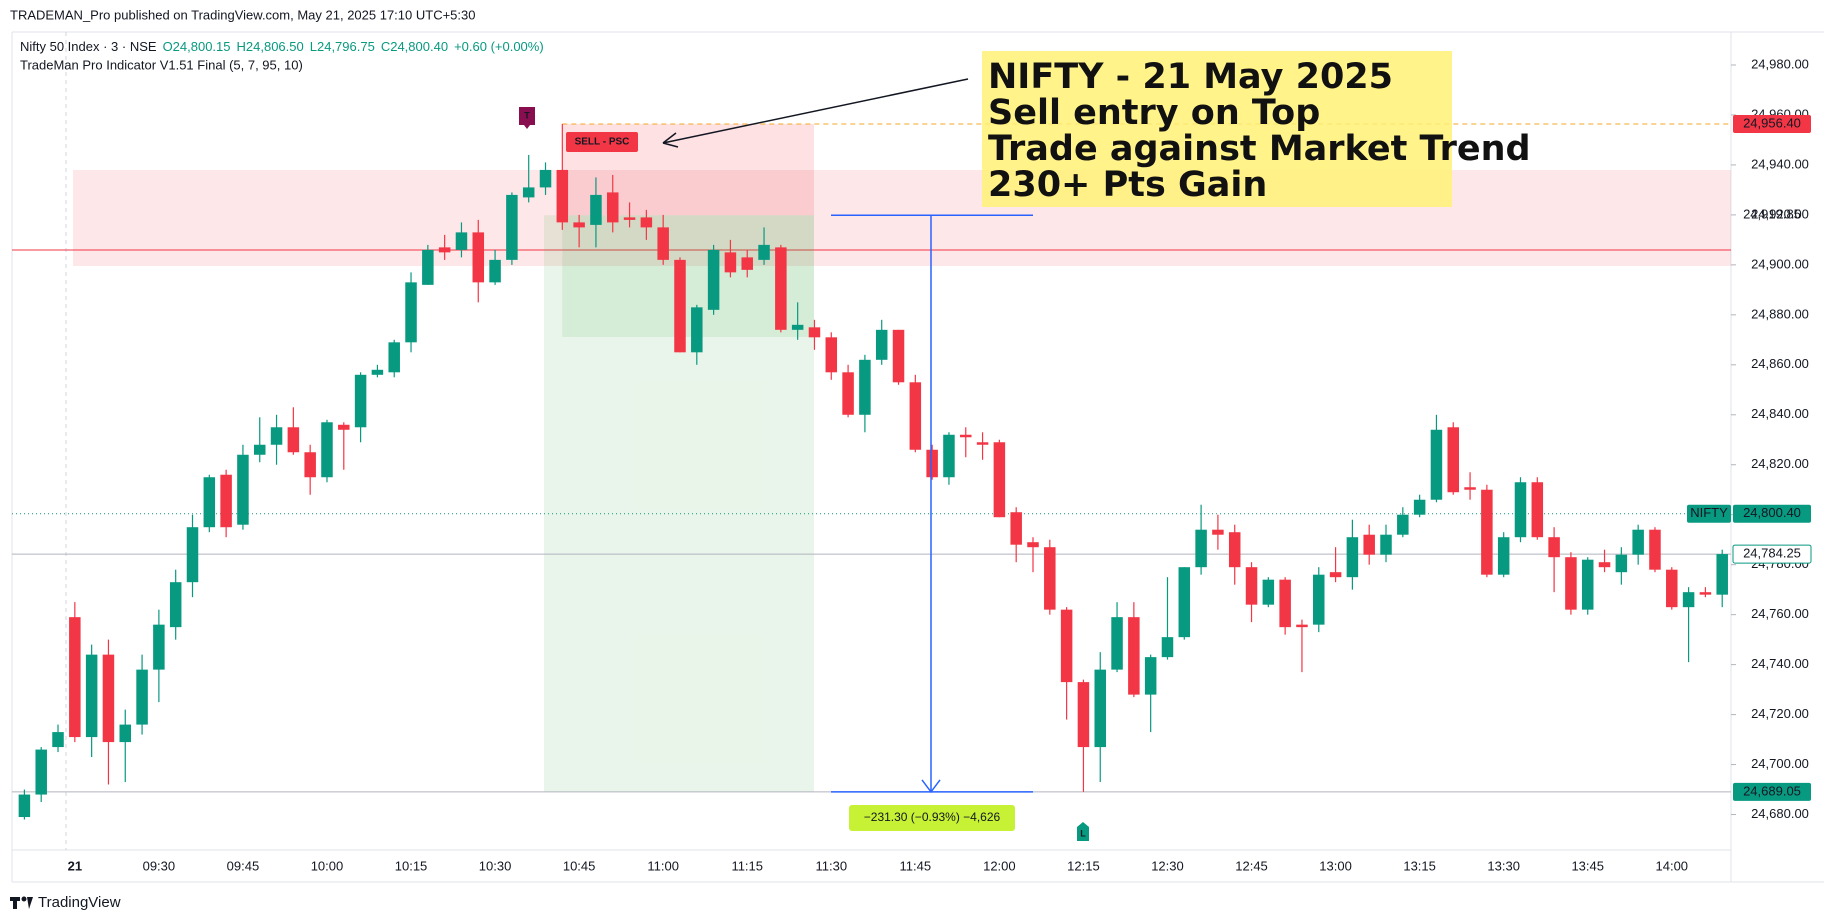  I want to click on y-tick-label: 24,980.00, so click(1780, 63).